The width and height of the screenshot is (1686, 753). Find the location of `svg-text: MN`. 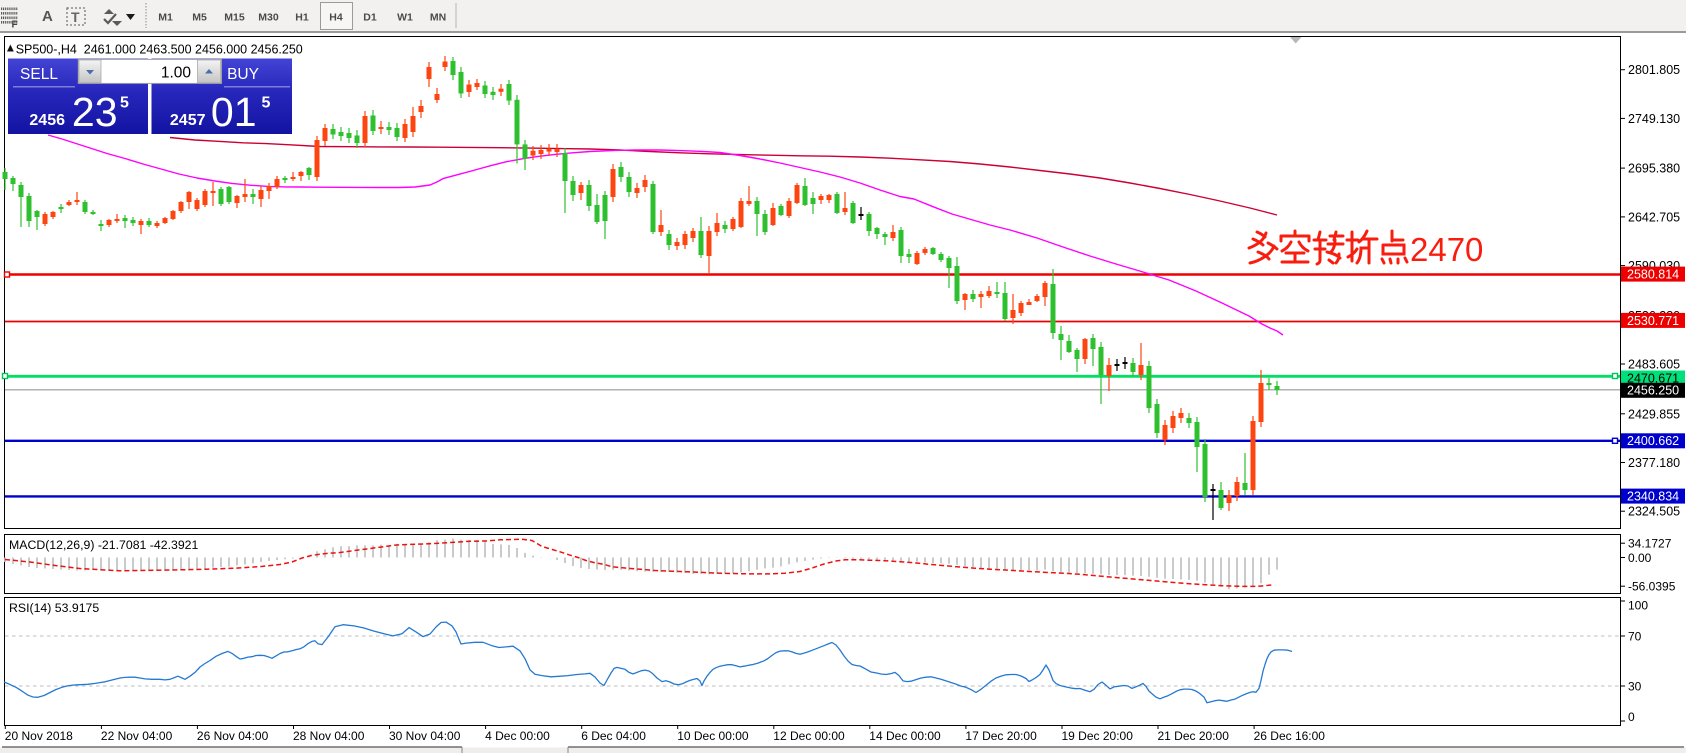

svg-text: MN is located at coordinates (438, 18).